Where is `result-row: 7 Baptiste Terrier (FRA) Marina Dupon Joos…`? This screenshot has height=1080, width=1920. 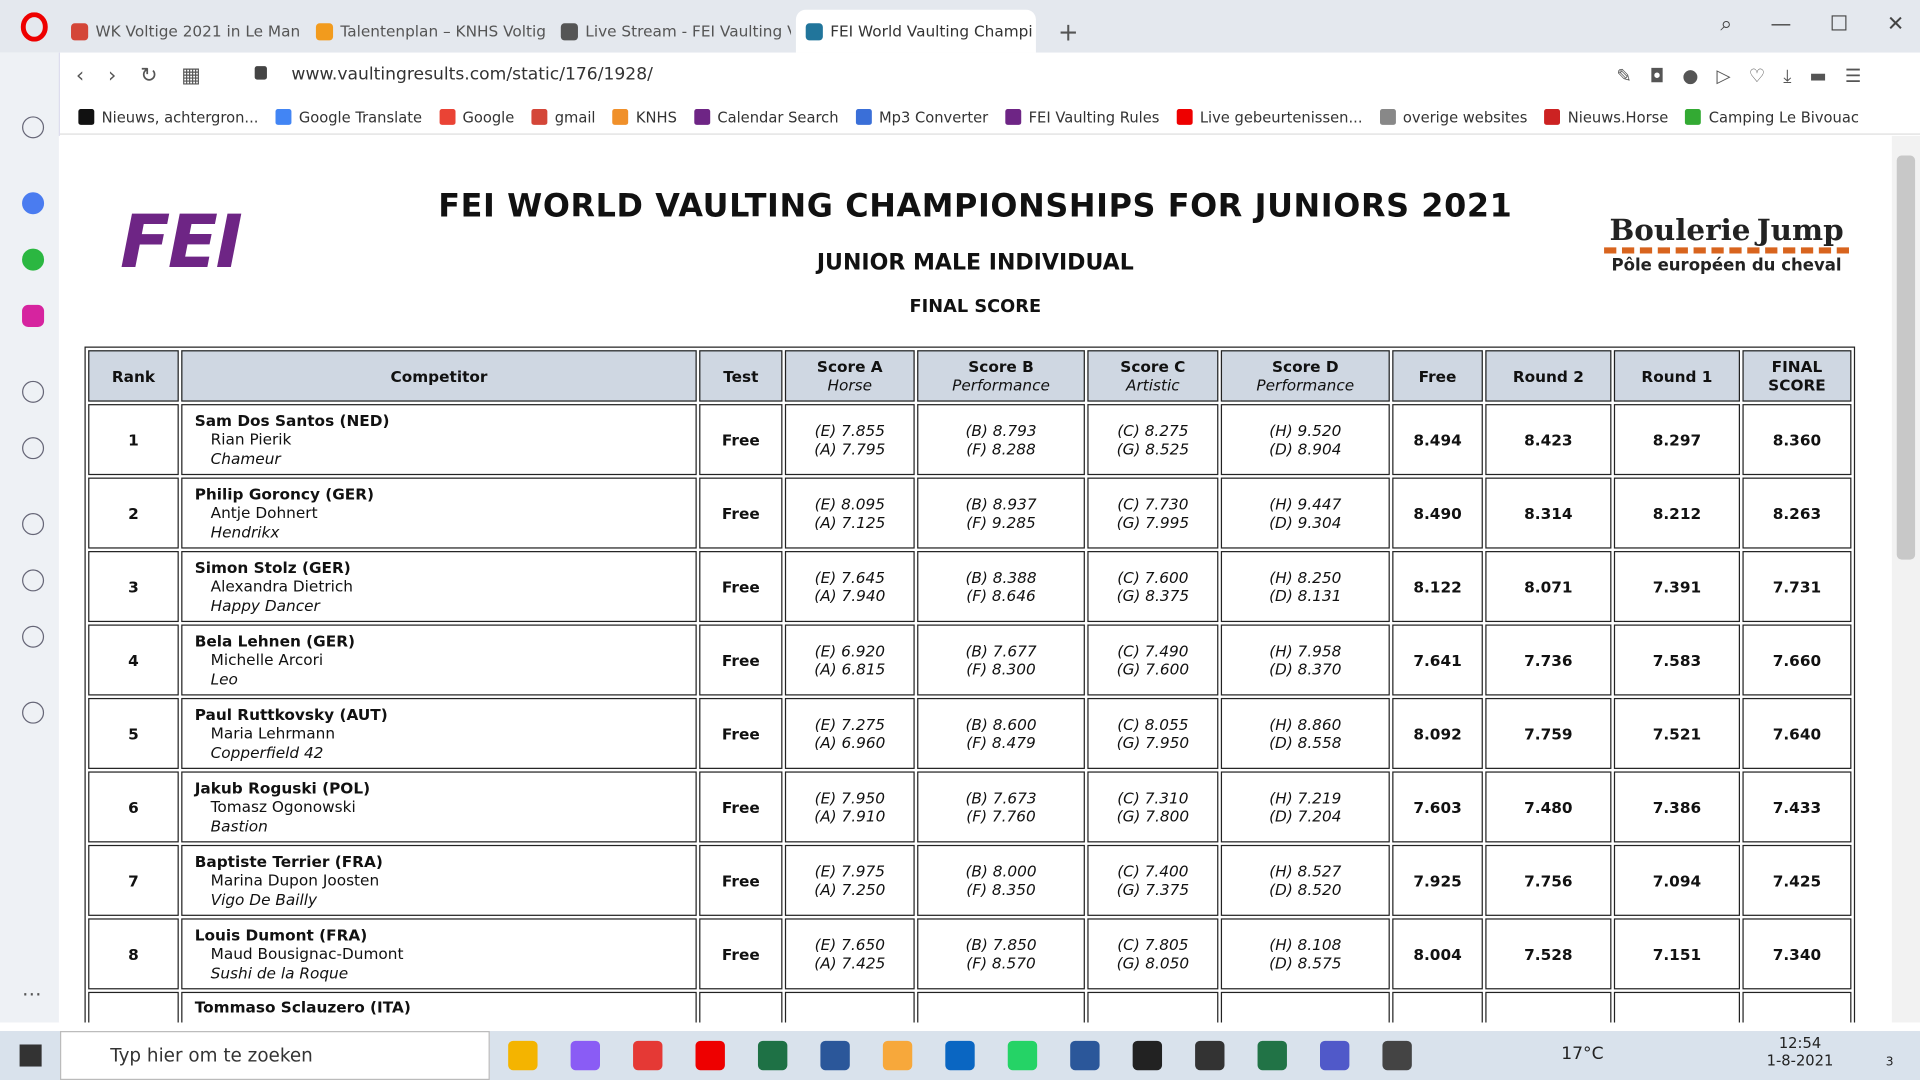 result-row: 7 Baptiste Terrier (FRA) Marina Dupon Joos… is located at coordinates (970, 880).